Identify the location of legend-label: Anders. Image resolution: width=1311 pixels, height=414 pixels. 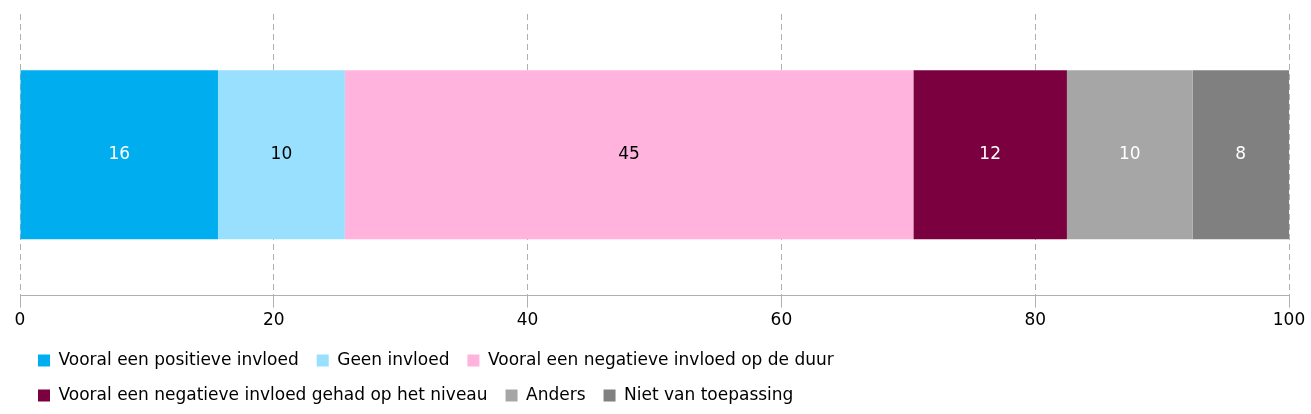
(556, 393).